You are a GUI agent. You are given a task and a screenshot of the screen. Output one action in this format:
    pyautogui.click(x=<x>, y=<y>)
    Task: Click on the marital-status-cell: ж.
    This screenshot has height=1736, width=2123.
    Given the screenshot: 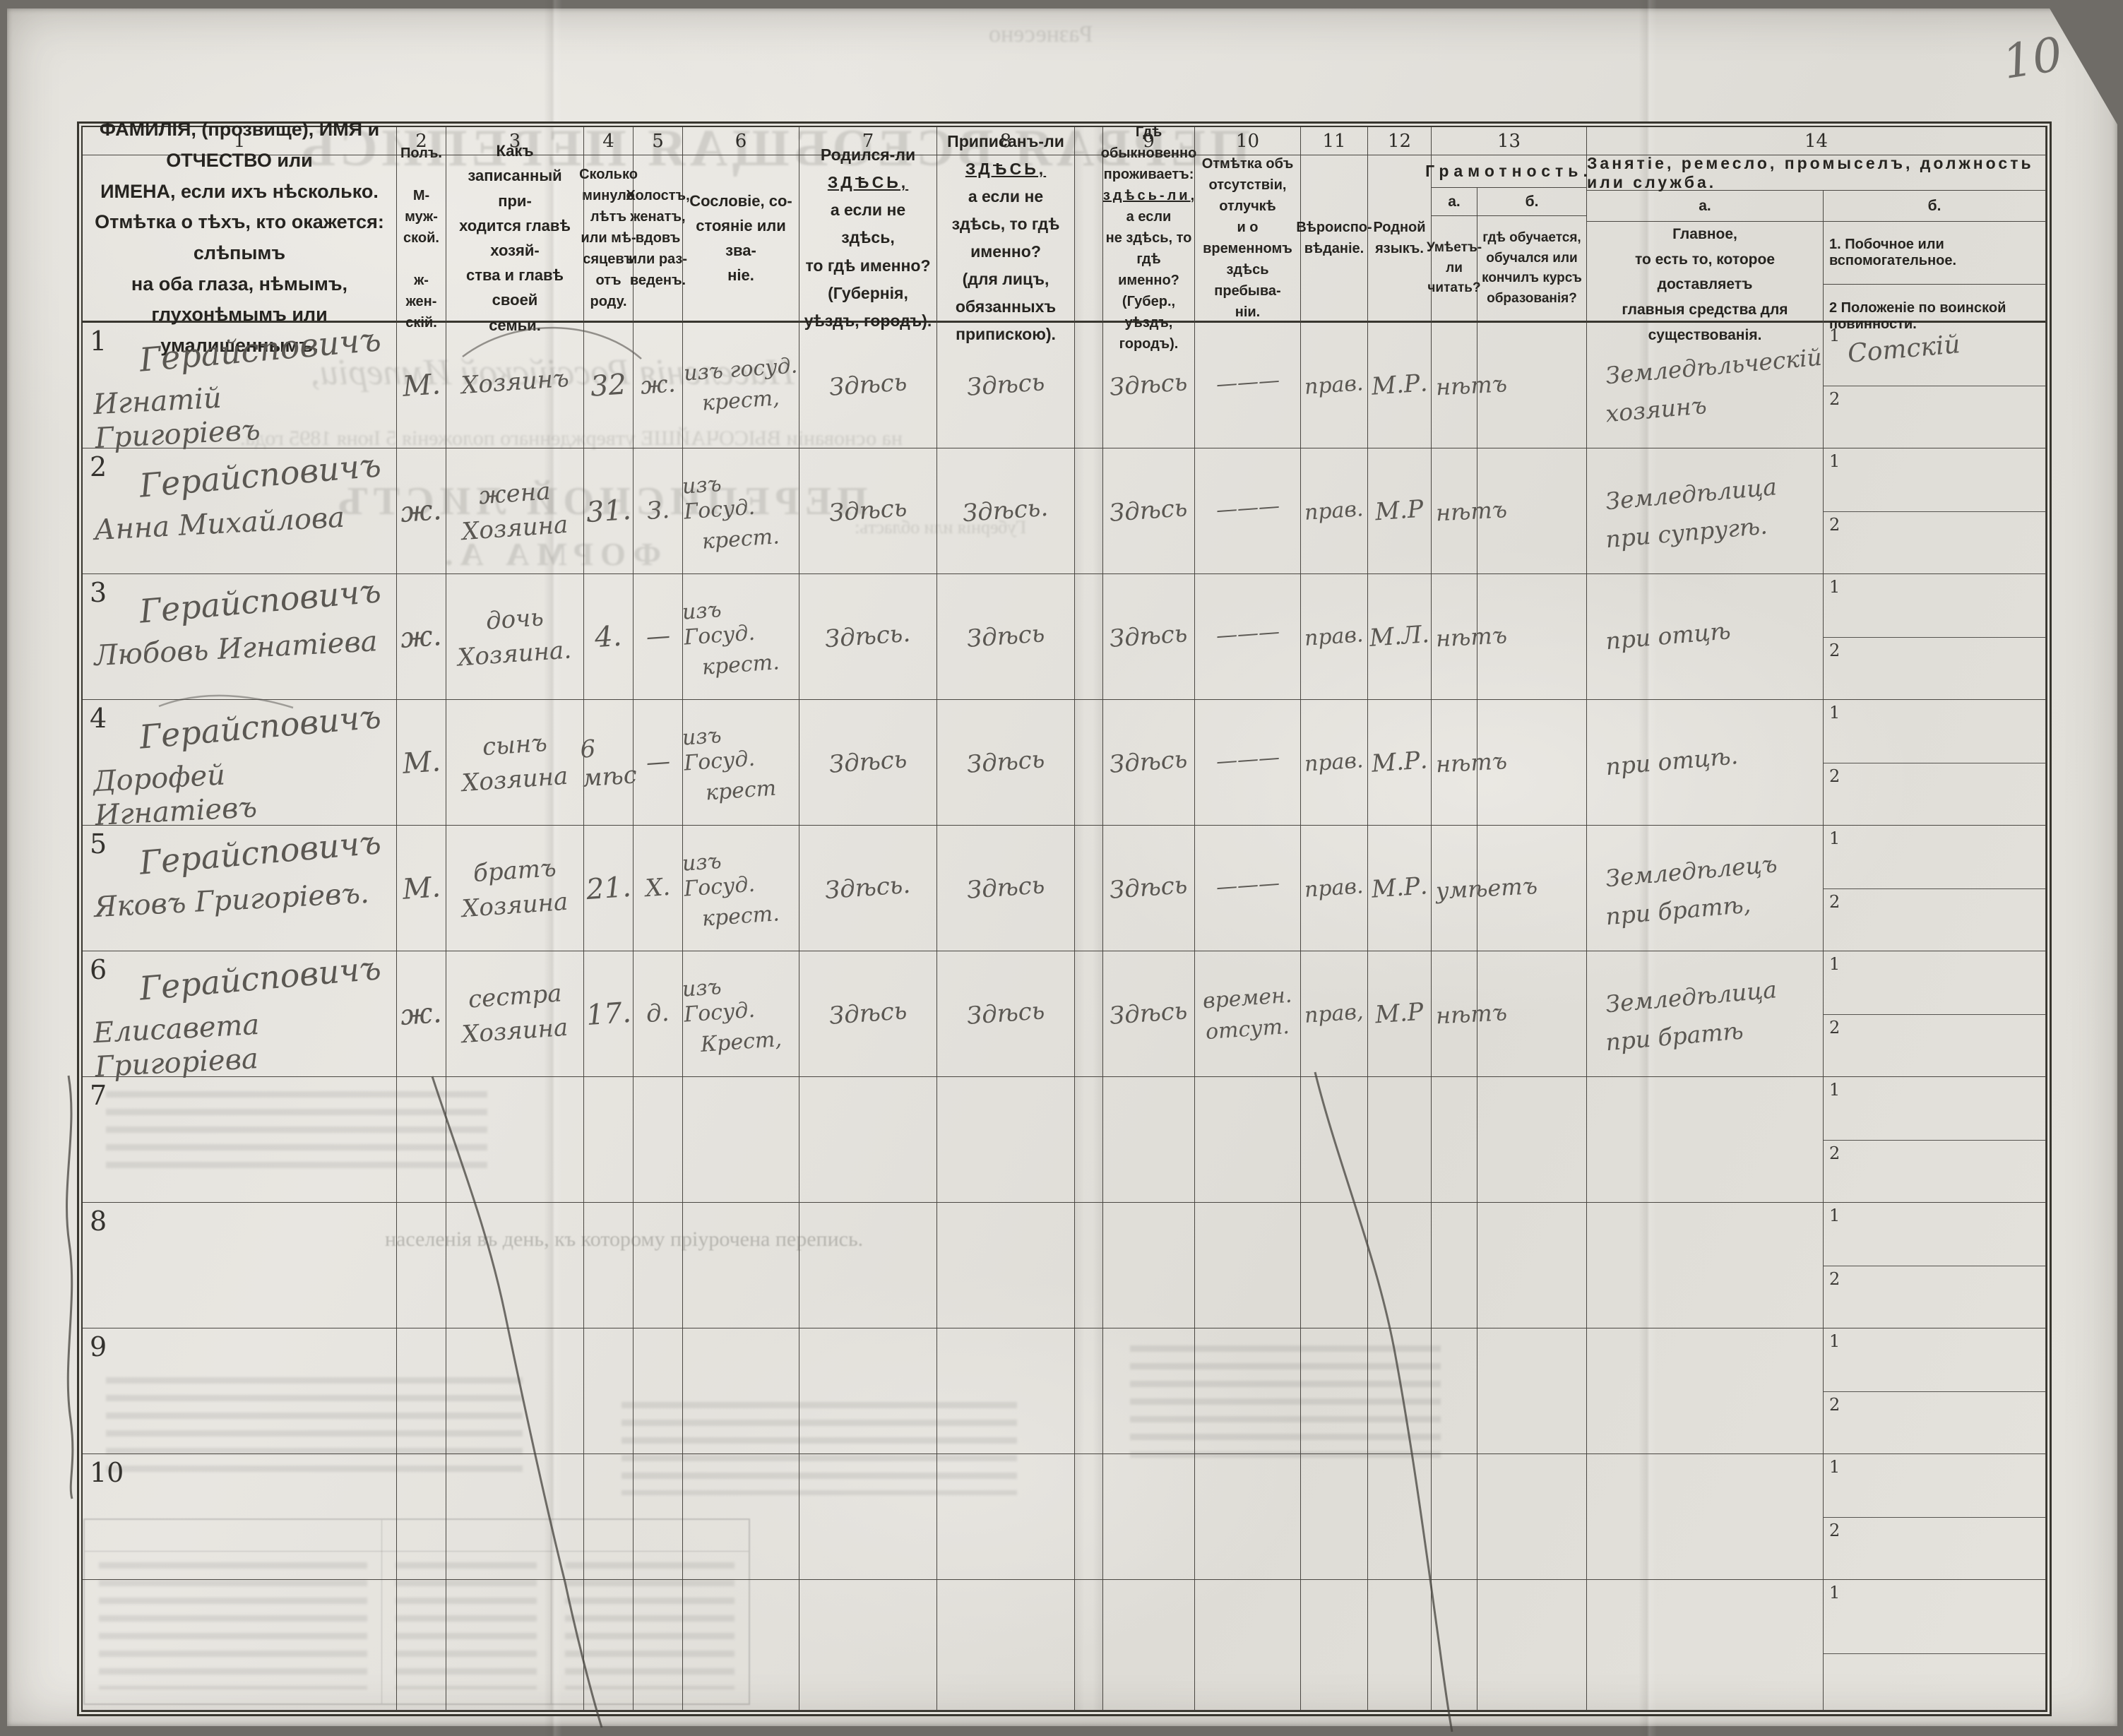 What is the action you would take?
    pyautogui.click(x=658, y=385)
    